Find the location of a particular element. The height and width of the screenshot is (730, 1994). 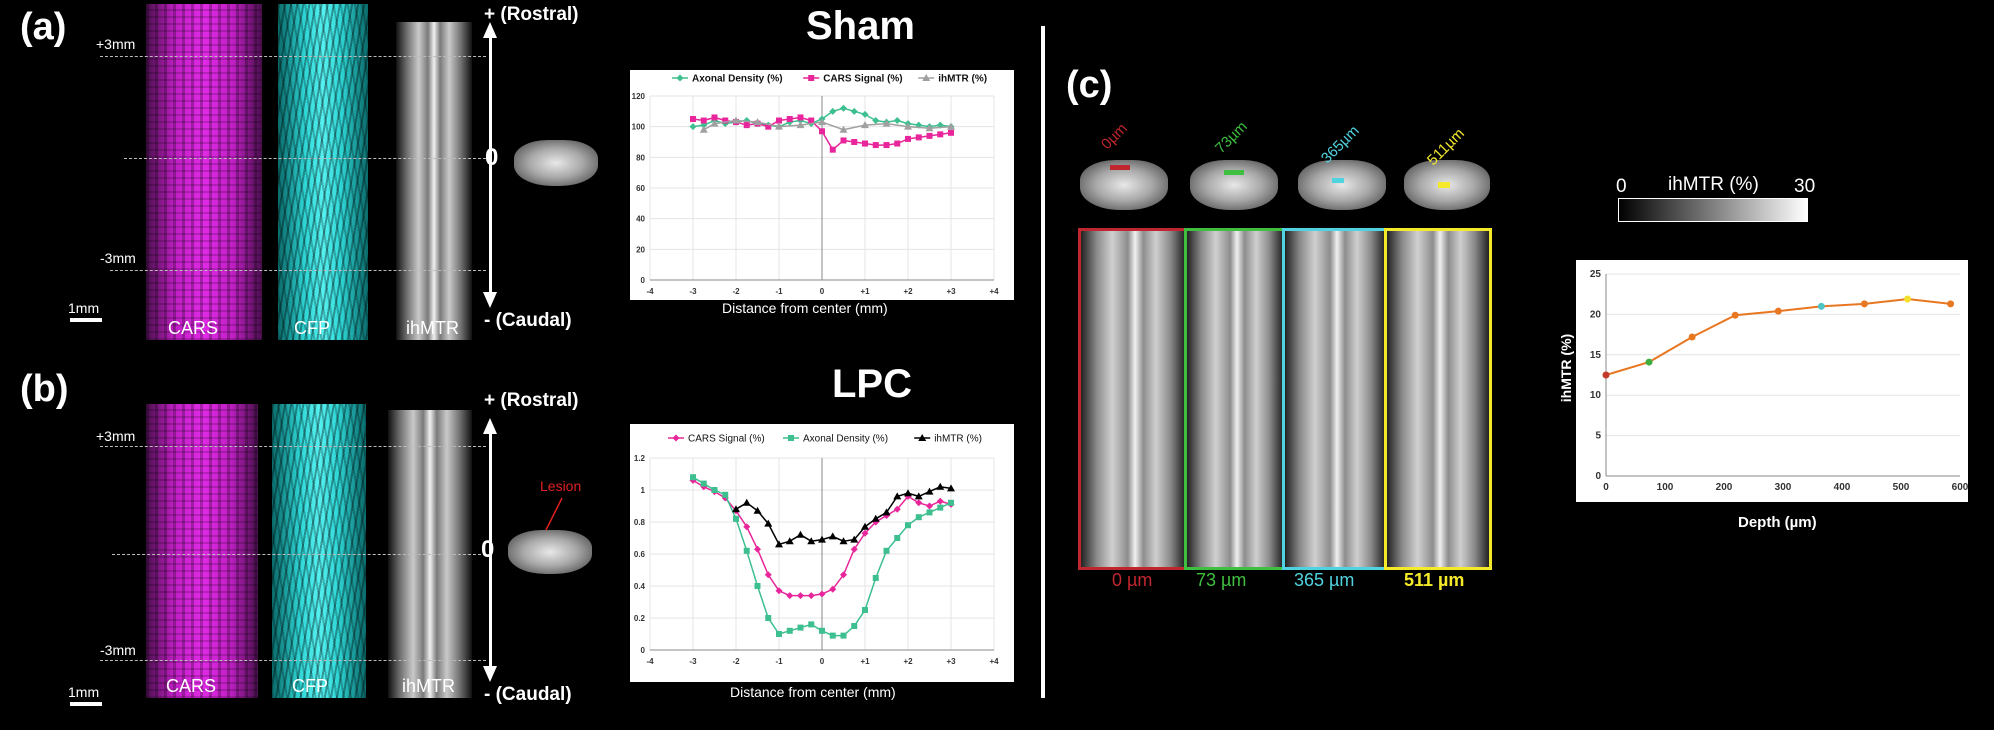

panel-c-label: (c) is located at coordinates (1089, 85).